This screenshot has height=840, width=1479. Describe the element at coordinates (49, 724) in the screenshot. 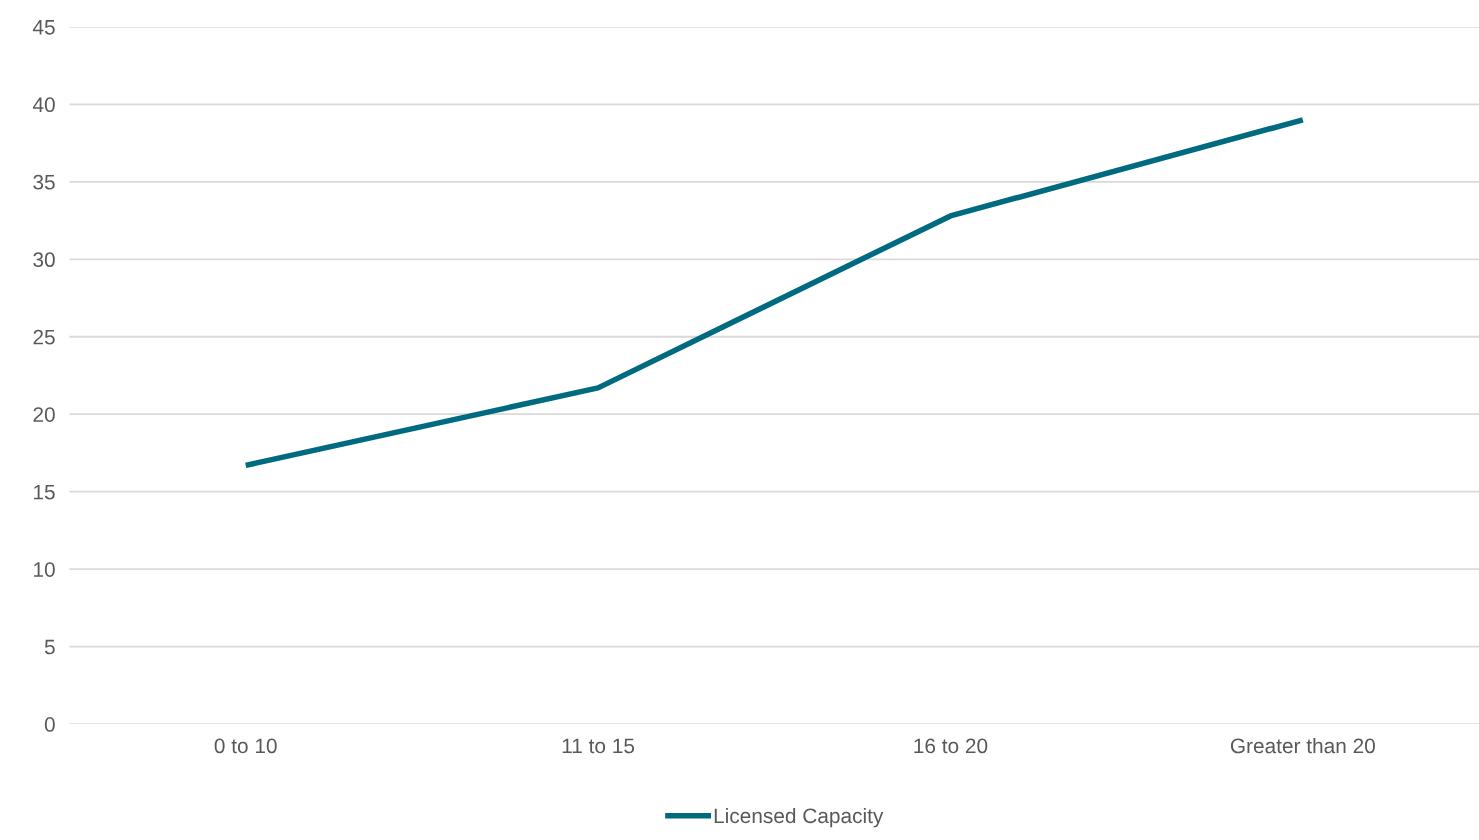

I see `y-tick-label: 0` at that location.